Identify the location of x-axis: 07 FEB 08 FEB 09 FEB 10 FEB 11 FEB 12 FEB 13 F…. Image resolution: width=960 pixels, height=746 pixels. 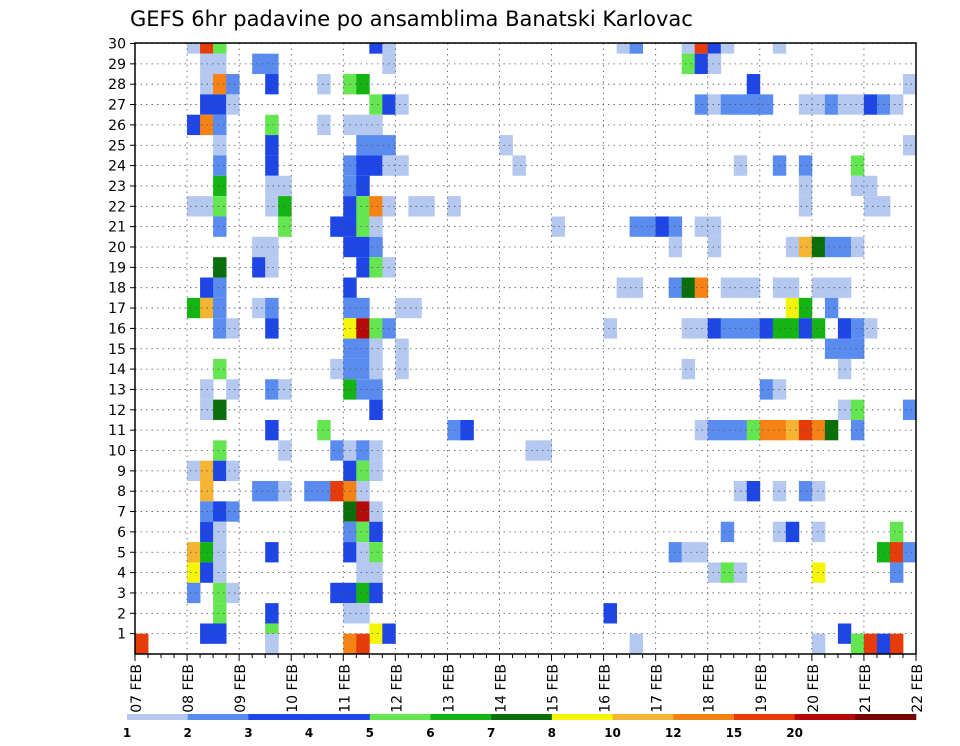
(527, 683).